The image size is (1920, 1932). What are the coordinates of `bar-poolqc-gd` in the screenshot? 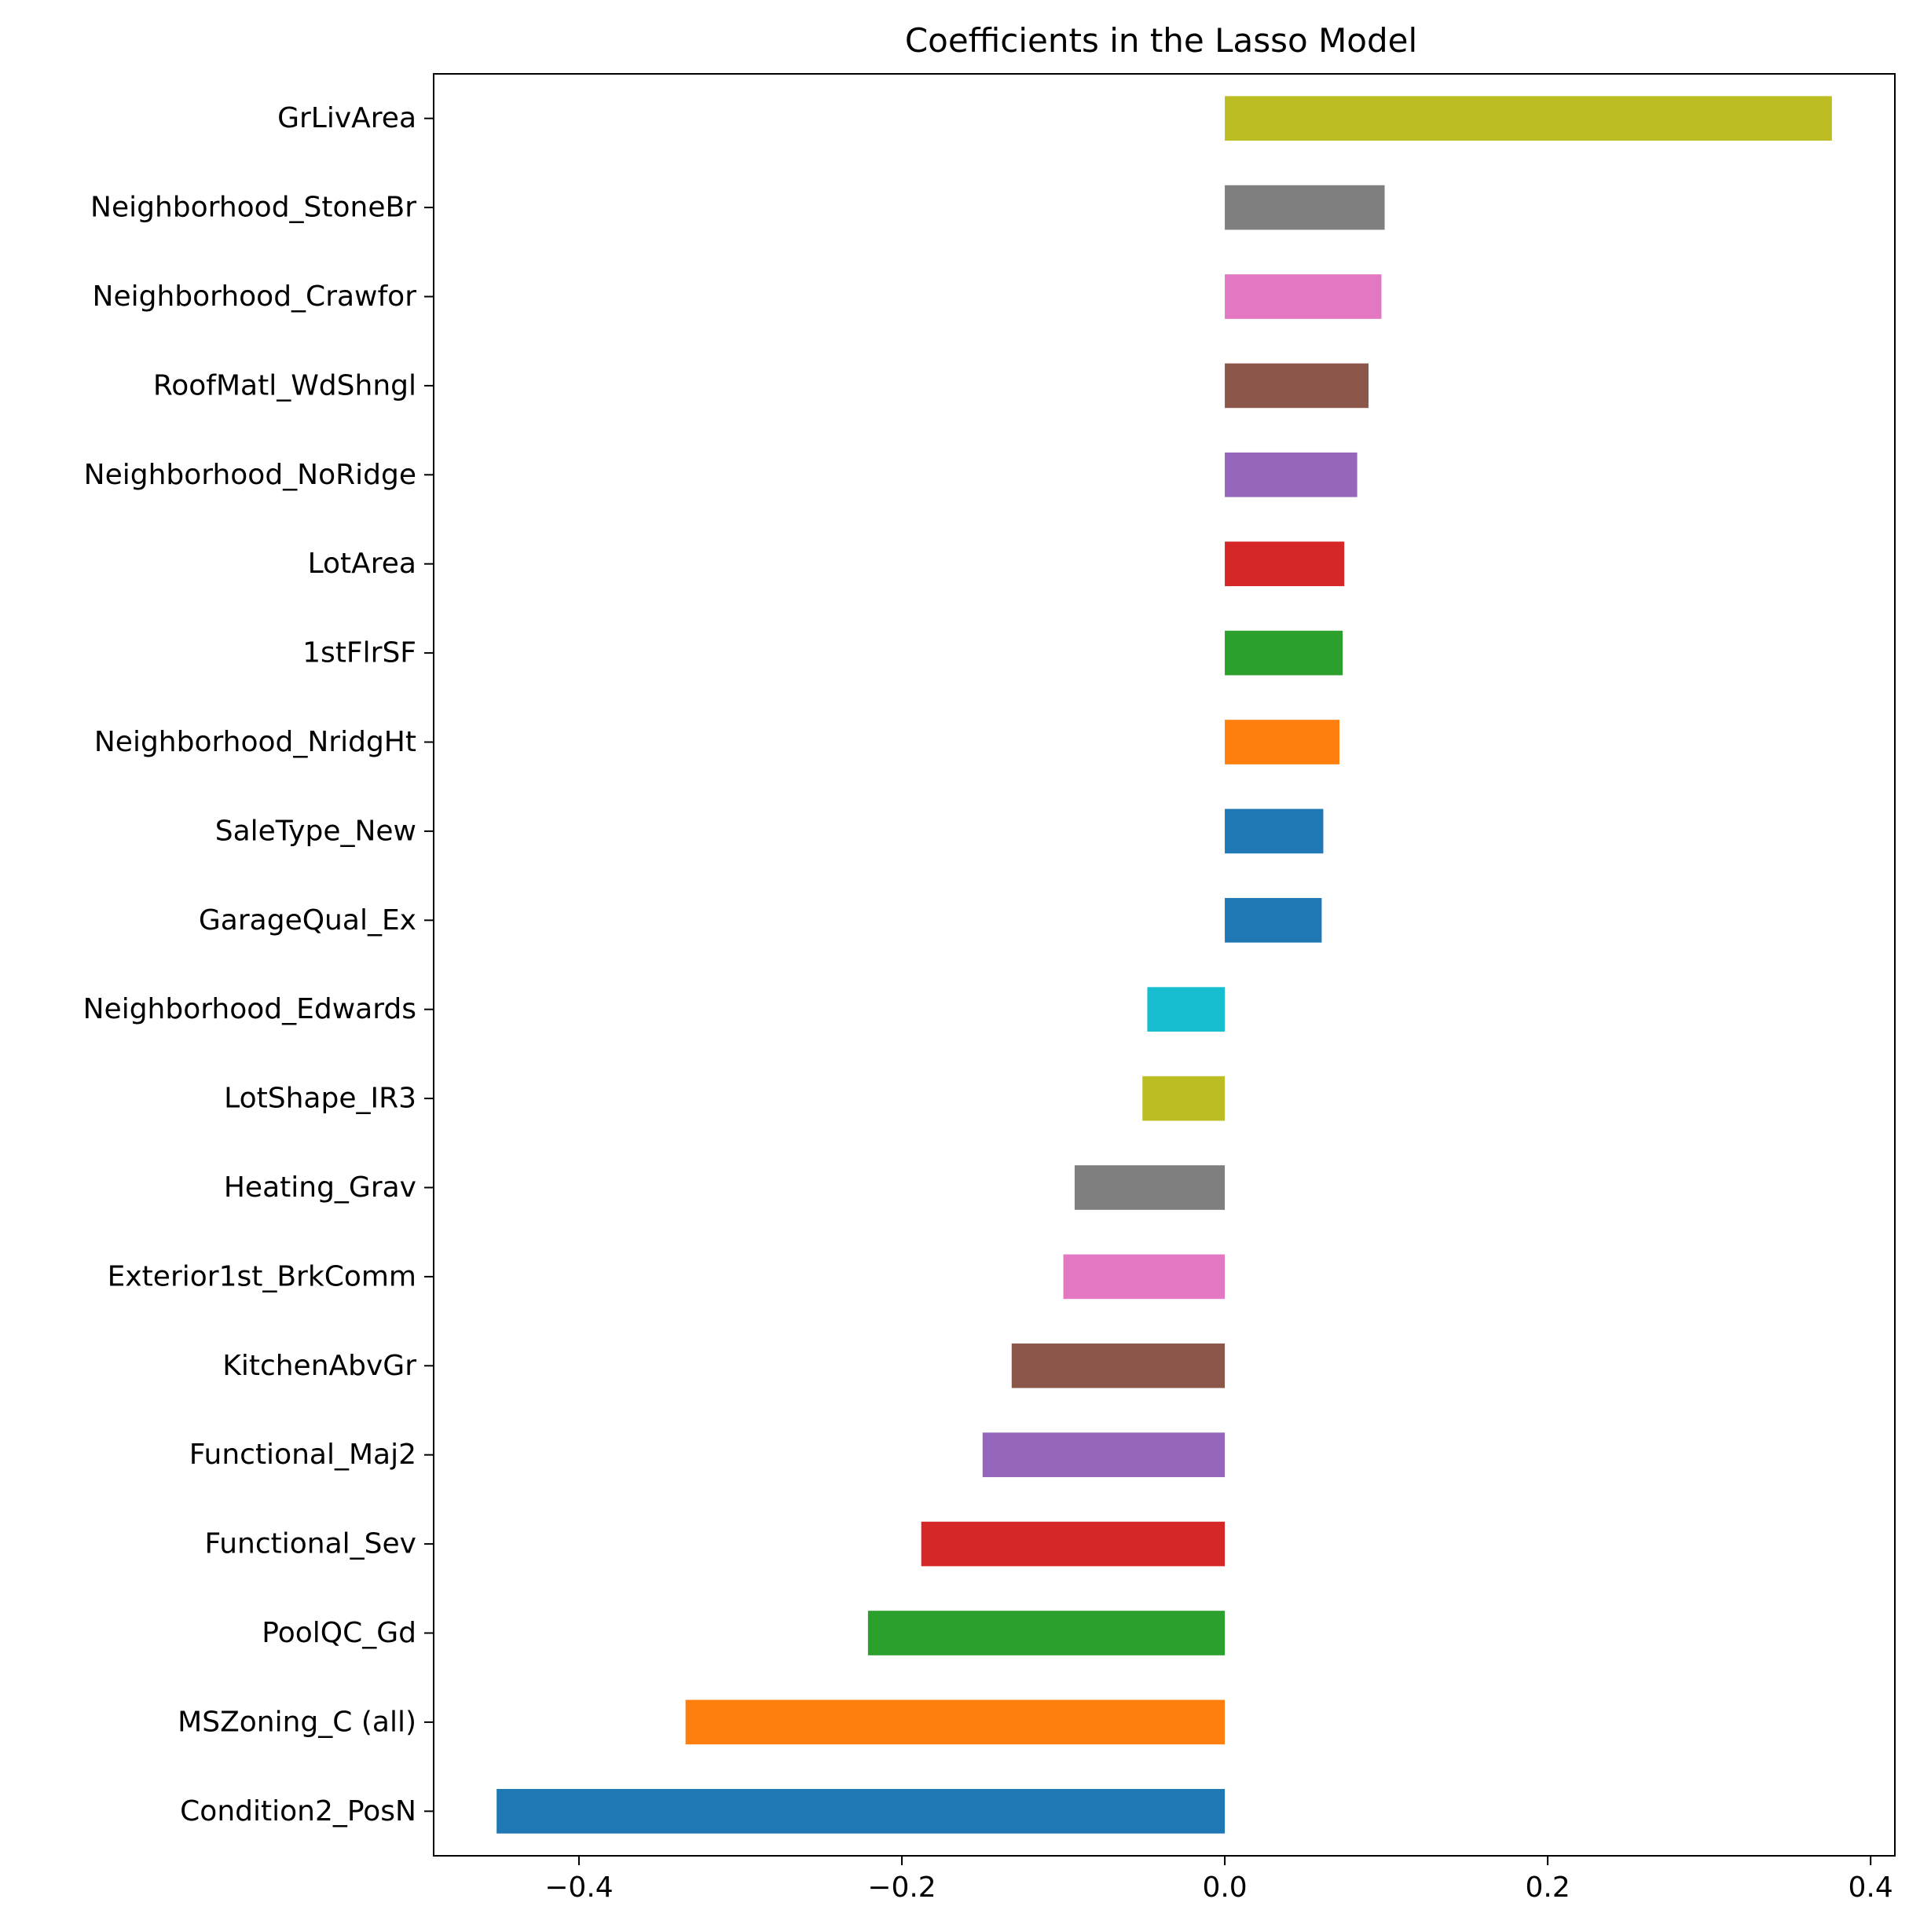 It's located at (1046, 1633).